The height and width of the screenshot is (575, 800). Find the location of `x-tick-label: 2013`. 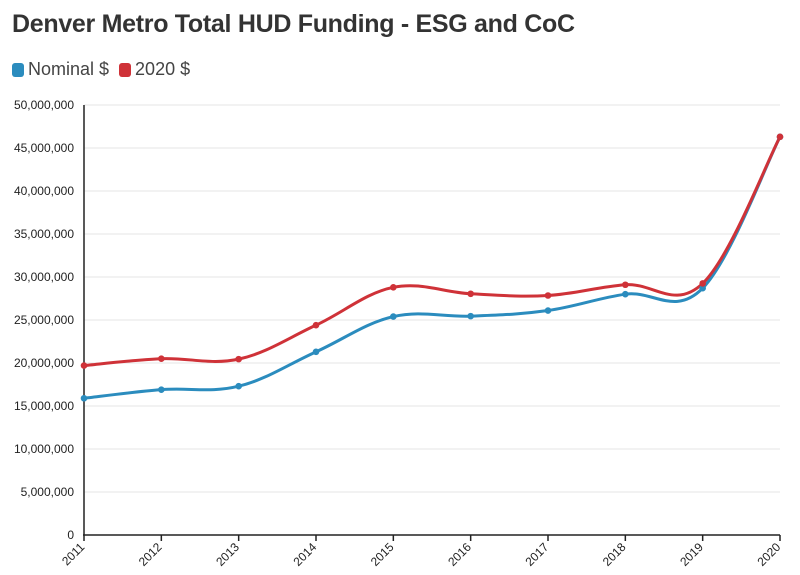

x-tick-label: 2013 is located at coordinates (227, 554).